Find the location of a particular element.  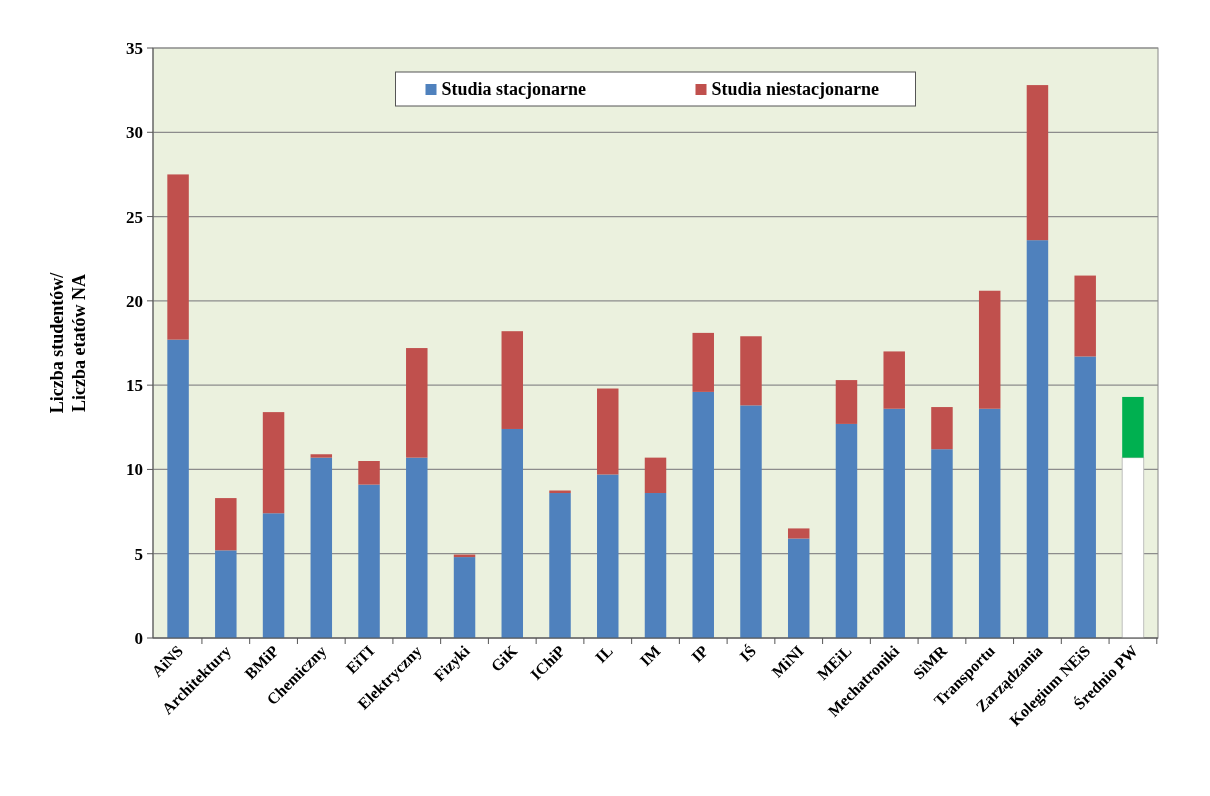

legend-label: Studia niestacjonarne is located at coordinates (795, 89).